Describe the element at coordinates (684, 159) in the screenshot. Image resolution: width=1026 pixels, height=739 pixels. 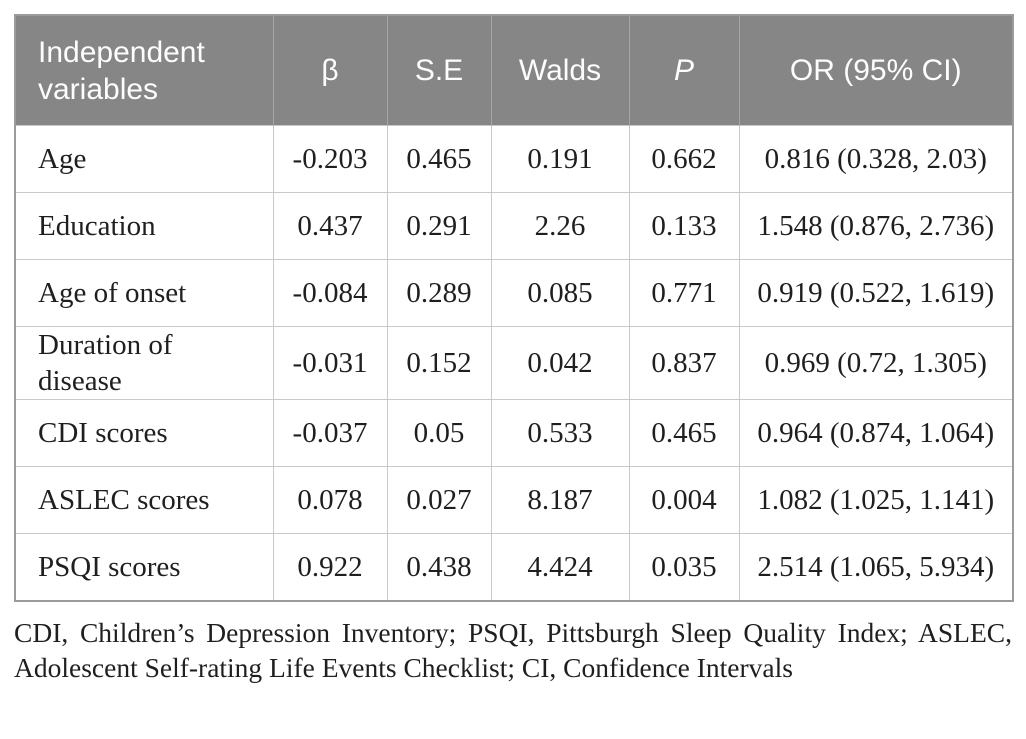
I see `value-cell: 0.662` at that location.